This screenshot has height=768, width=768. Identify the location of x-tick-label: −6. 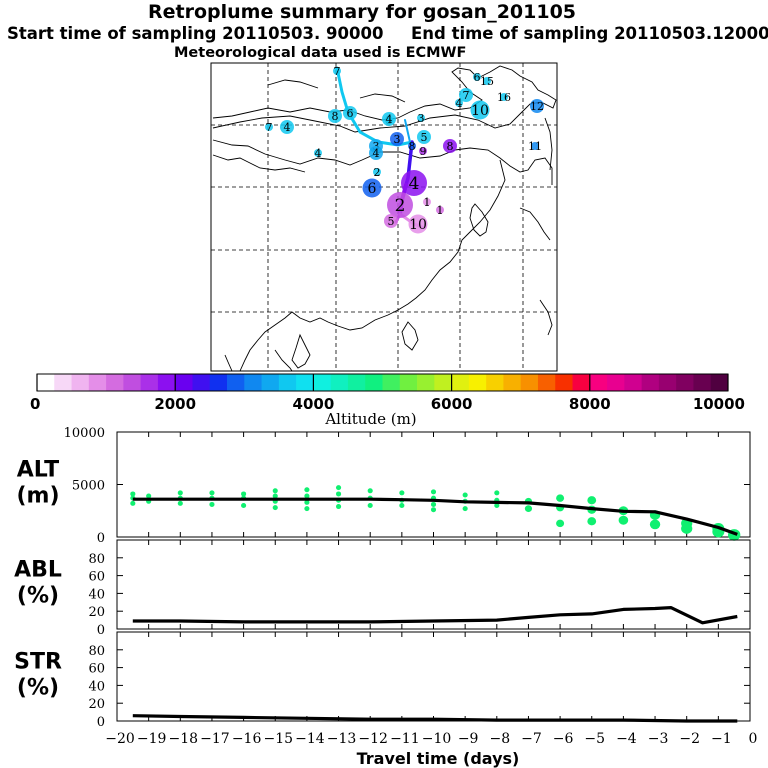
(563, 739).